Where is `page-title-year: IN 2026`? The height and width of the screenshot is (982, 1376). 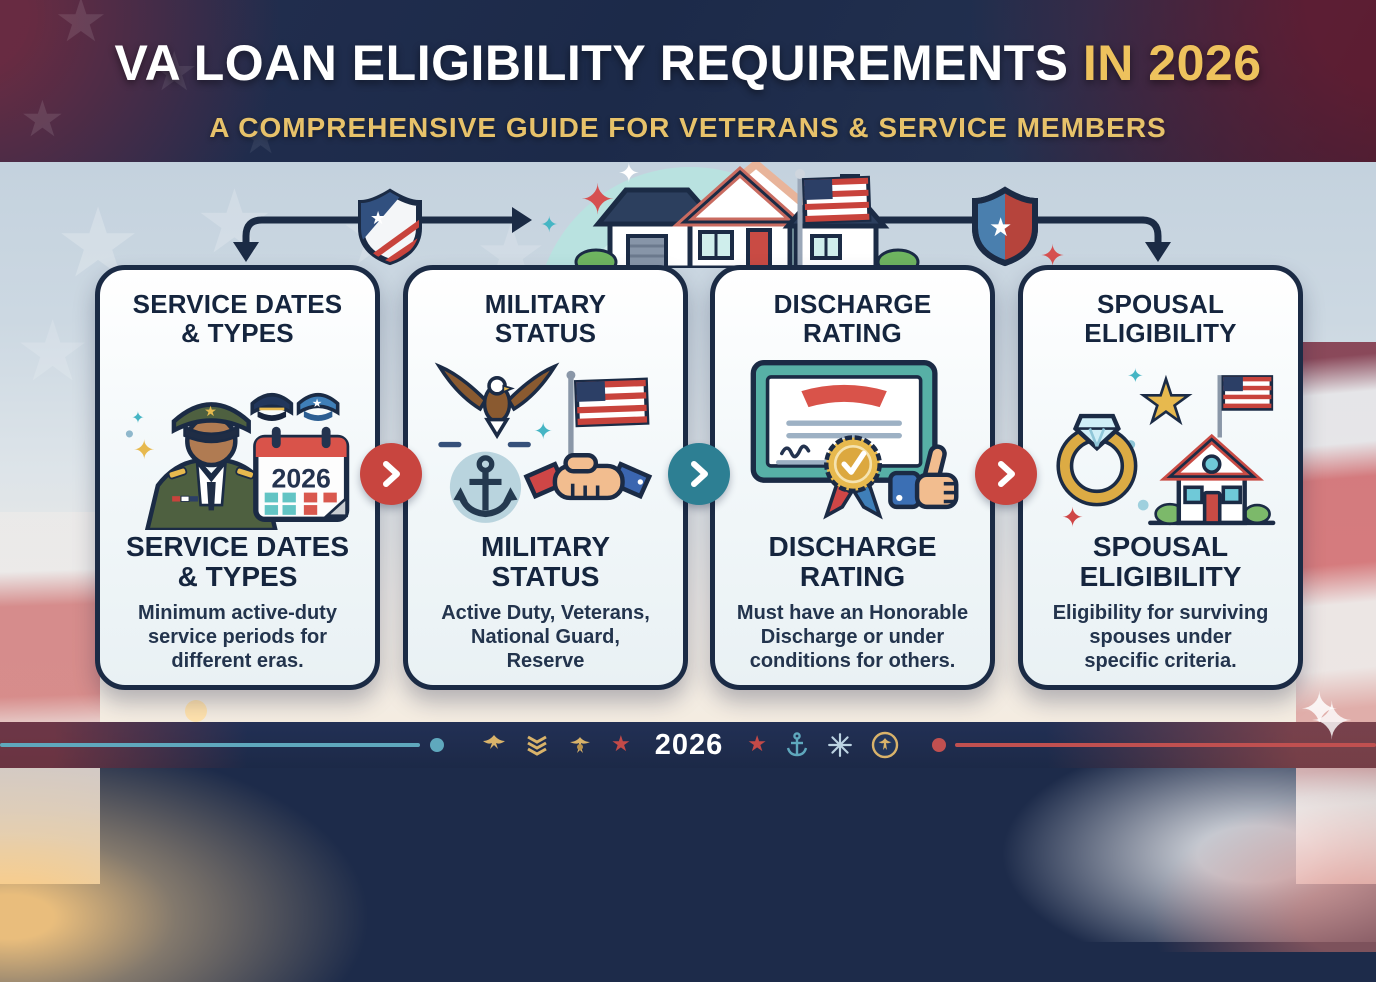 page-title-year: IN 2026 is located at coordinates (1165, 63).